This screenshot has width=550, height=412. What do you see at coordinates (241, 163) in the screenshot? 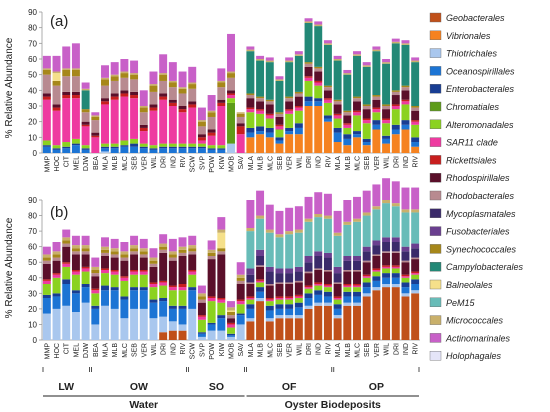
I see `x-tick-label: SAV` at bounding box center [241, 163].